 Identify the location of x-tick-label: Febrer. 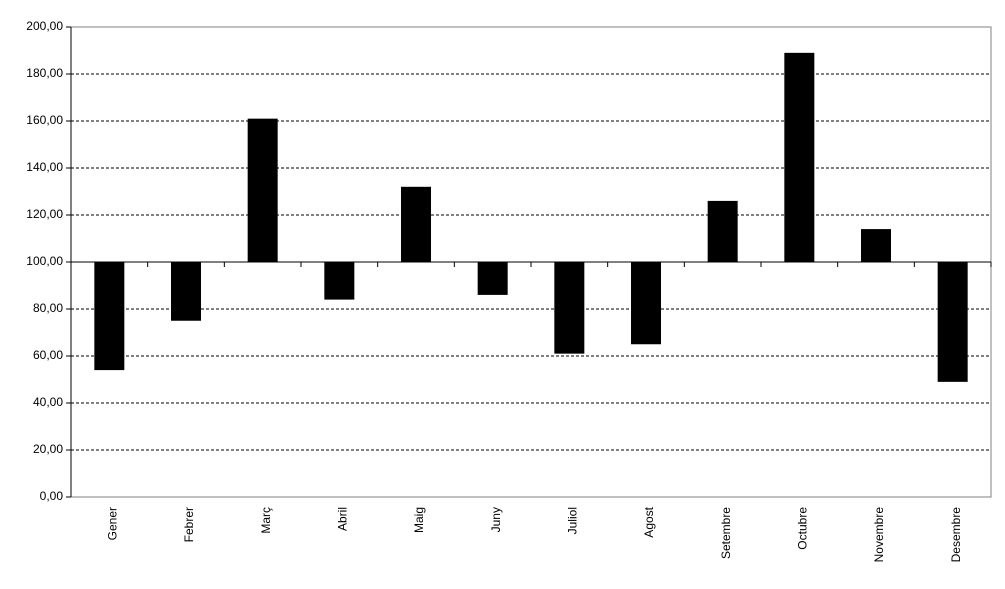
(189, 524).